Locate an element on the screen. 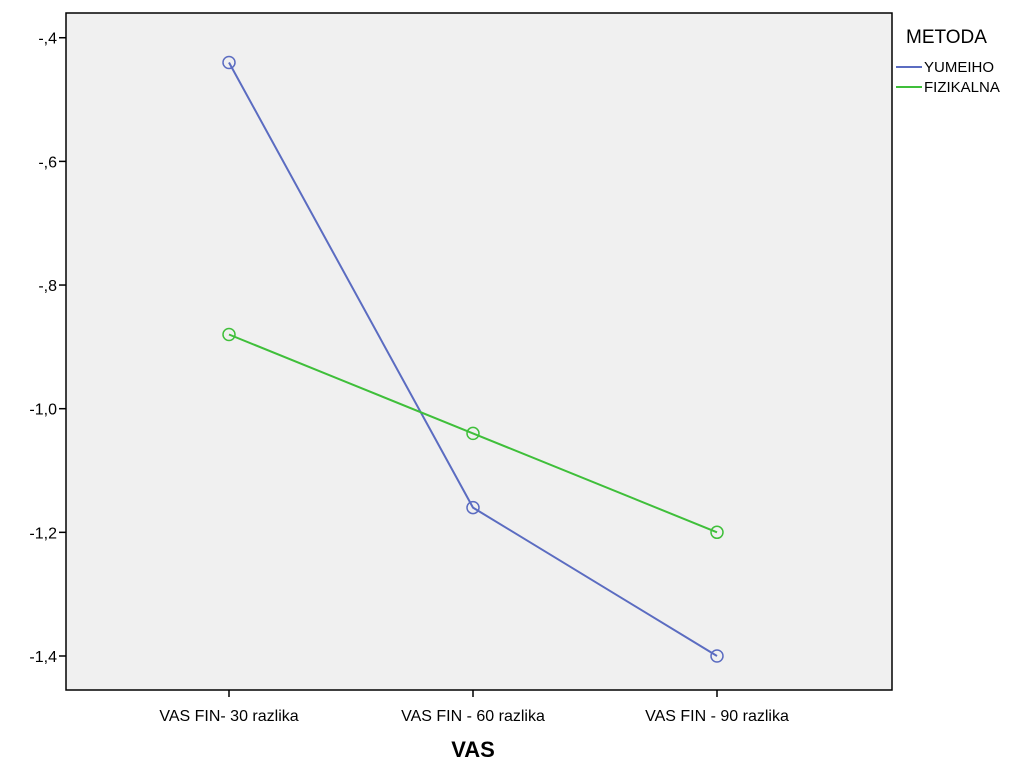  legend-label: FIZIKALNA is located at coordinates (962, 87).